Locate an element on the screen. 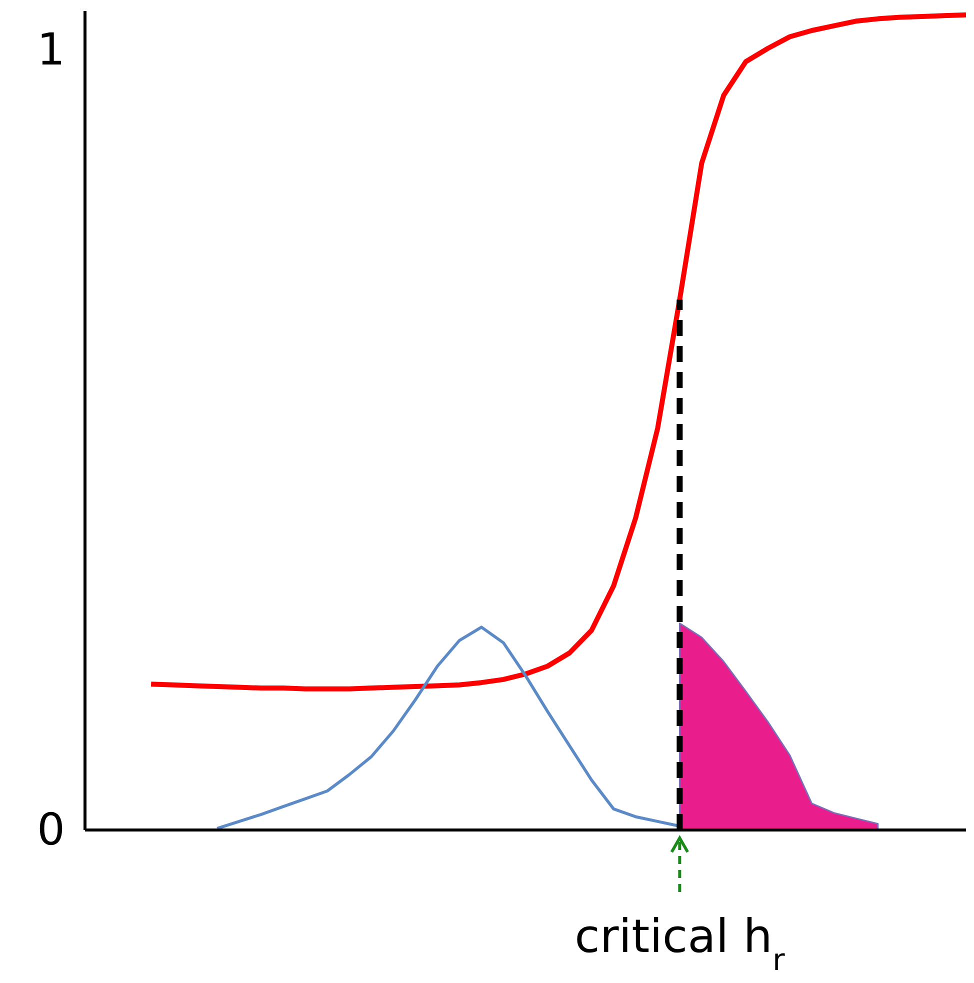  y-tick-label: 0 is located at coordinates (51, 830).